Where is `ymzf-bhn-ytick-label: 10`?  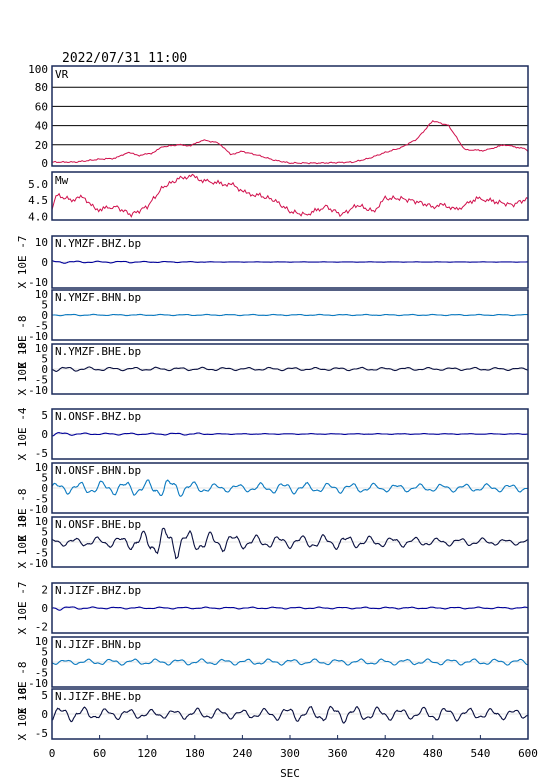
ymzf-bhn-ytick-label: 10 is located at coordinates (41, 294).